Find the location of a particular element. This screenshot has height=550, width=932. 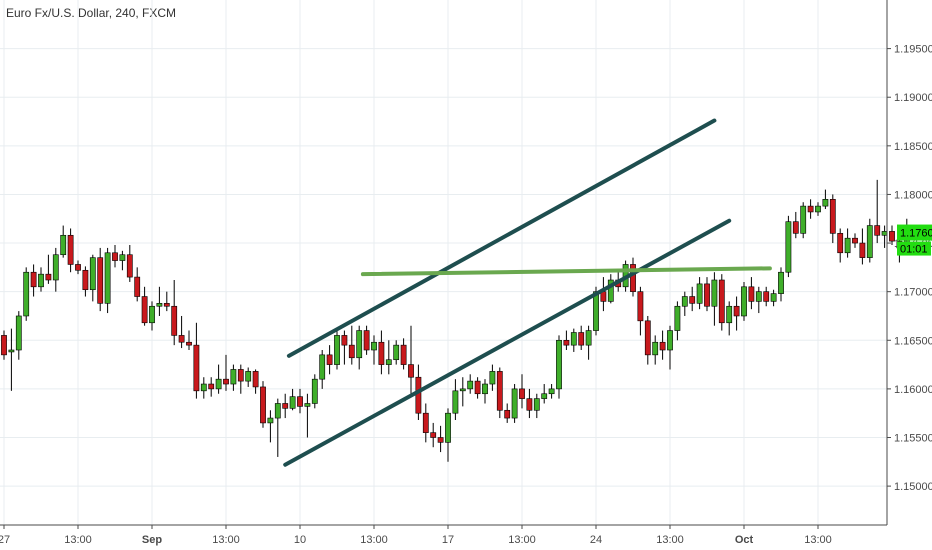

support-horizontal is located at coordinates (566, 271).